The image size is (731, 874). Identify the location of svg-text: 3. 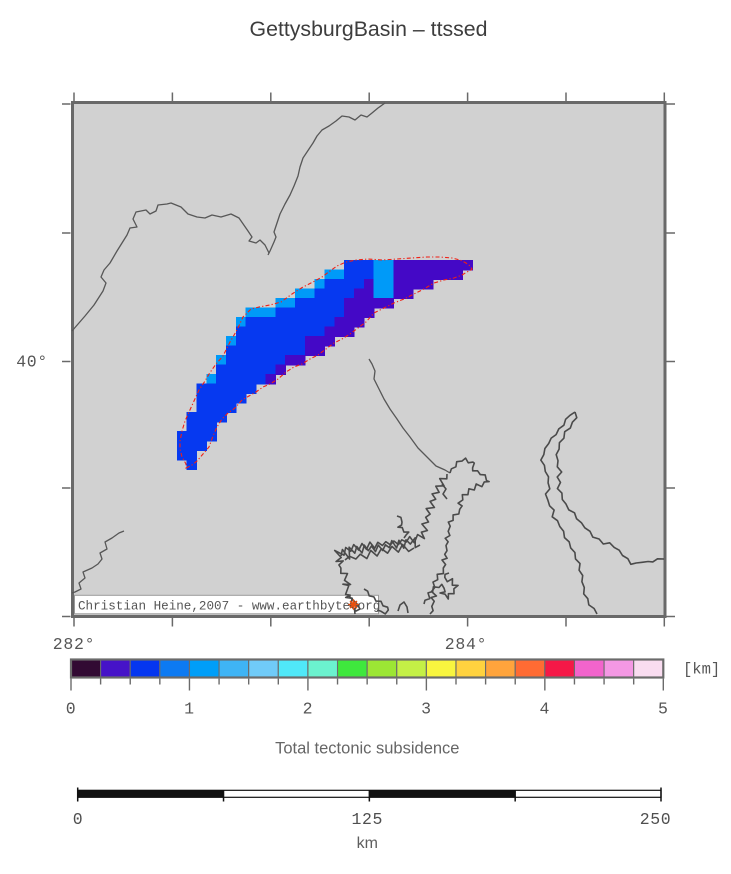
(426, 709).